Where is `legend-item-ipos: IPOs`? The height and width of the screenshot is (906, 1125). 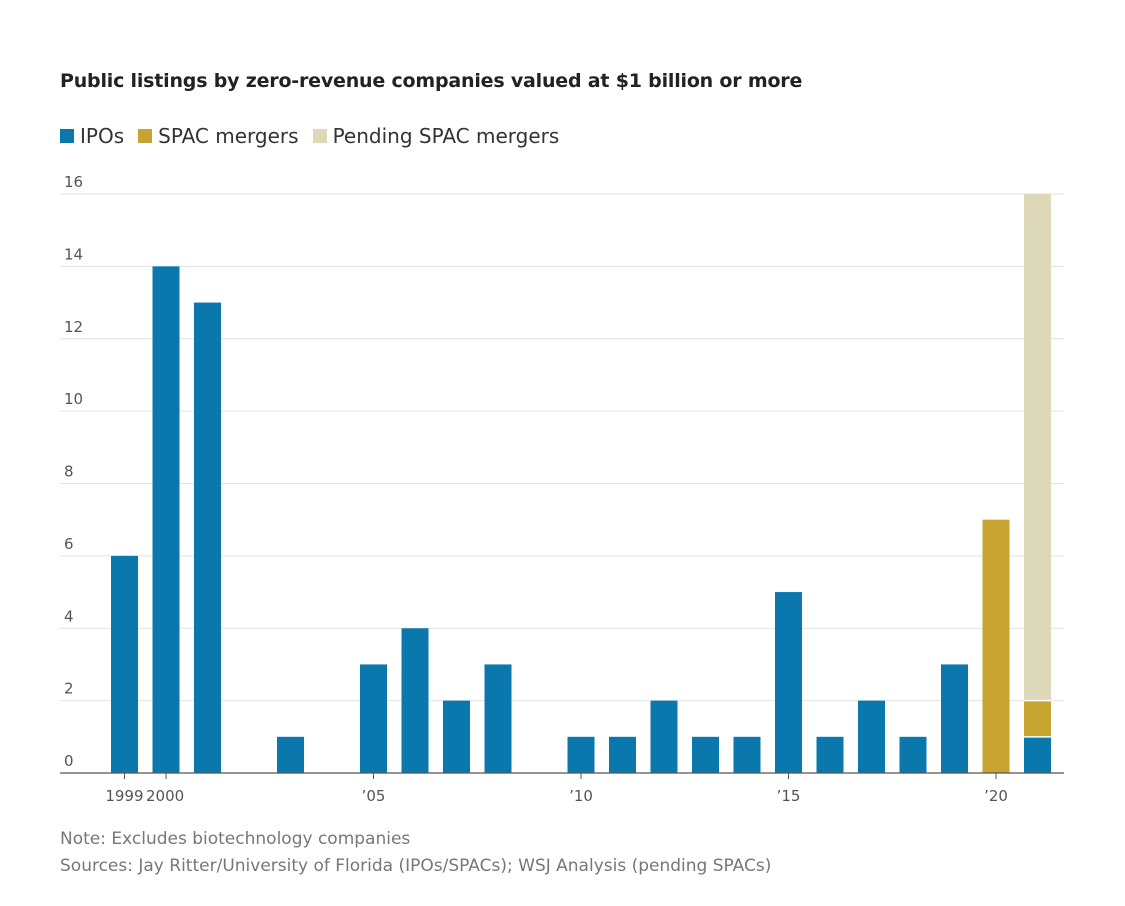
legend-item-ipos: IPOs is located at coordinates (92, 136).